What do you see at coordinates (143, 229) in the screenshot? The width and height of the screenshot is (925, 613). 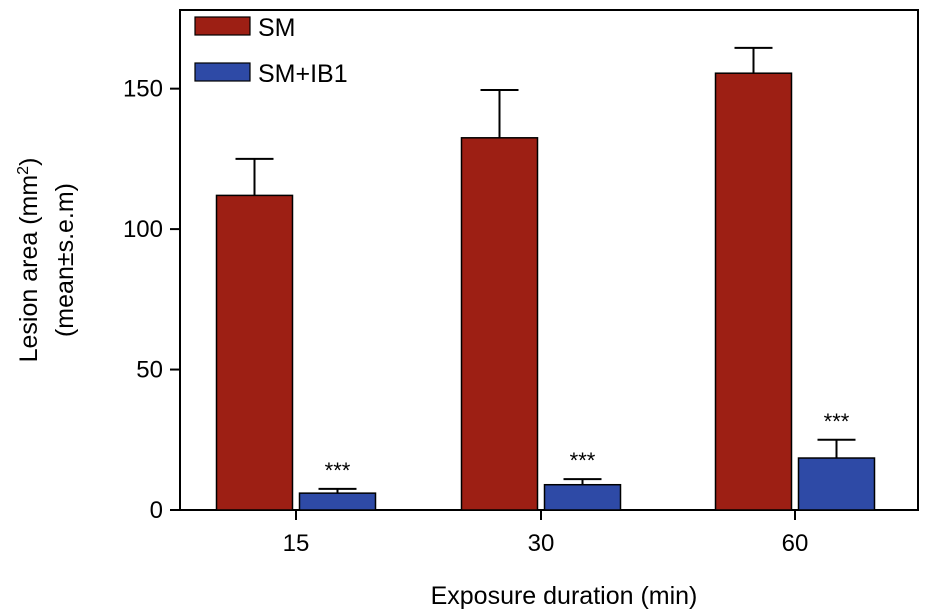 I see `y-tick-label: 100` at bounding box center [143, 229].